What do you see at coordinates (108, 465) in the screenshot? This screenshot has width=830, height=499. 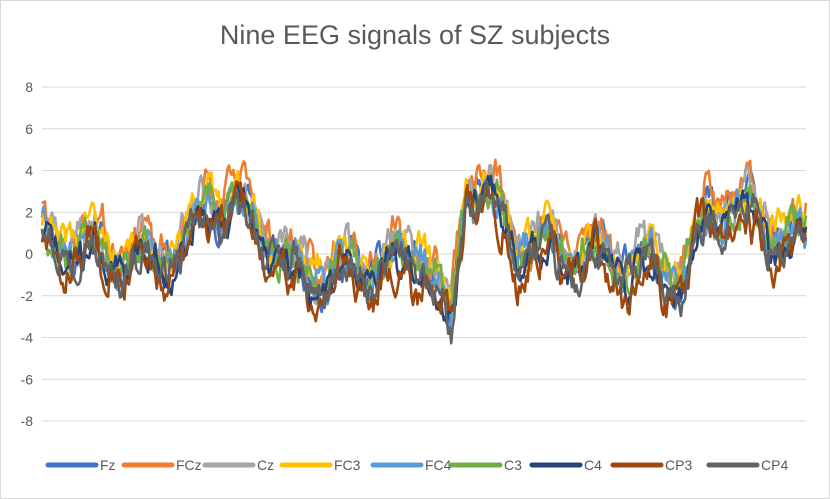 I see `legend-label-fz: Fz` at bounding box center [108, 465].